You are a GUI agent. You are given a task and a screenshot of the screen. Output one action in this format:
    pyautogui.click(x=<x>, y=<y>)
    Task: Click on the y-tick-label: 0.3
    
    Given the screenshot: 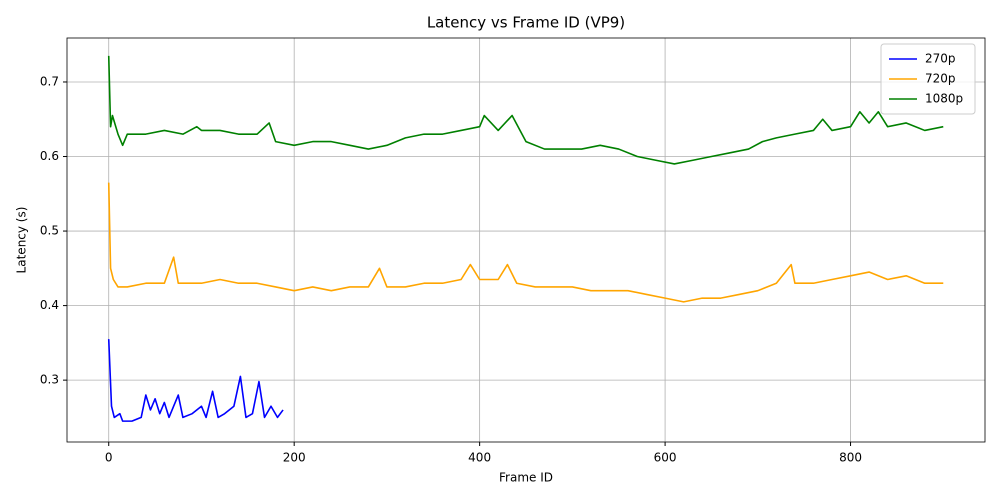 What is the action you would take?
    pyautogui.click(x=49, y=380)
    